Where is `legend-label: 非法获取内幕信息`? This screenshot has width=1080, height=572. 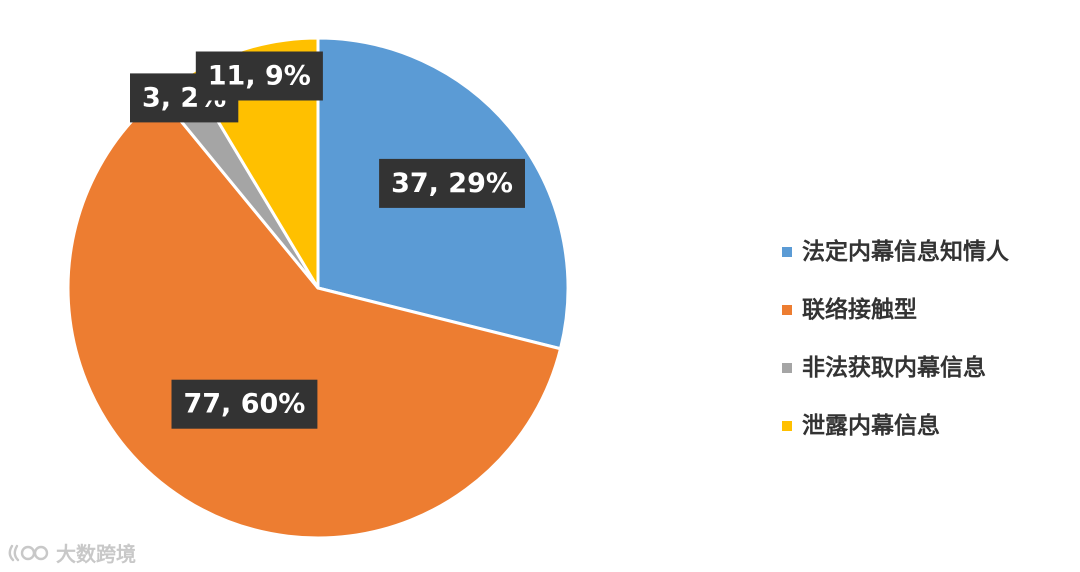
legend-label: 非法获取内幕信息 is located at coordinates (894, 367).